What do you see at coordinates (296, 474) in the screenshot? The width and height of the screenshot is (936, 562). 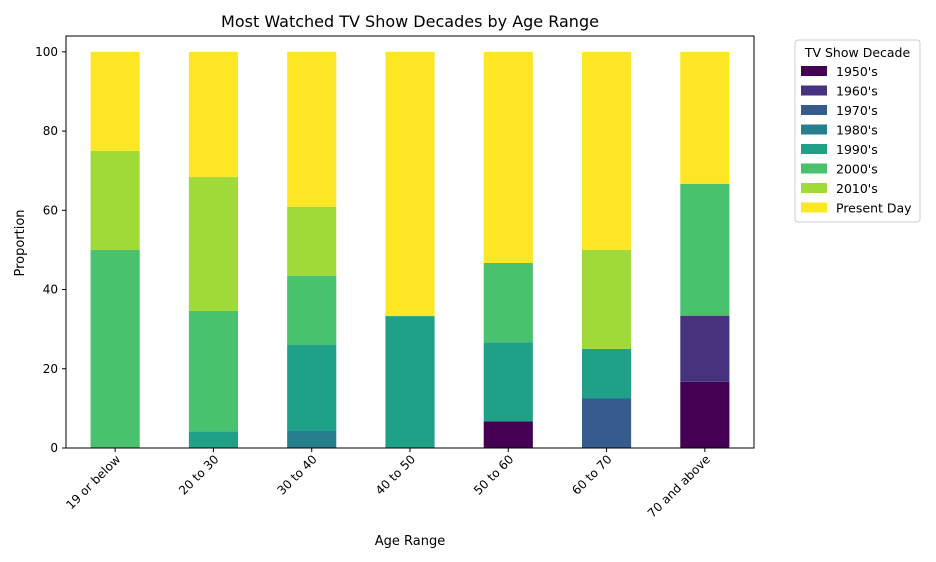 I see `x-tick-label: 30 to 40` at bounding box center [296, 474].